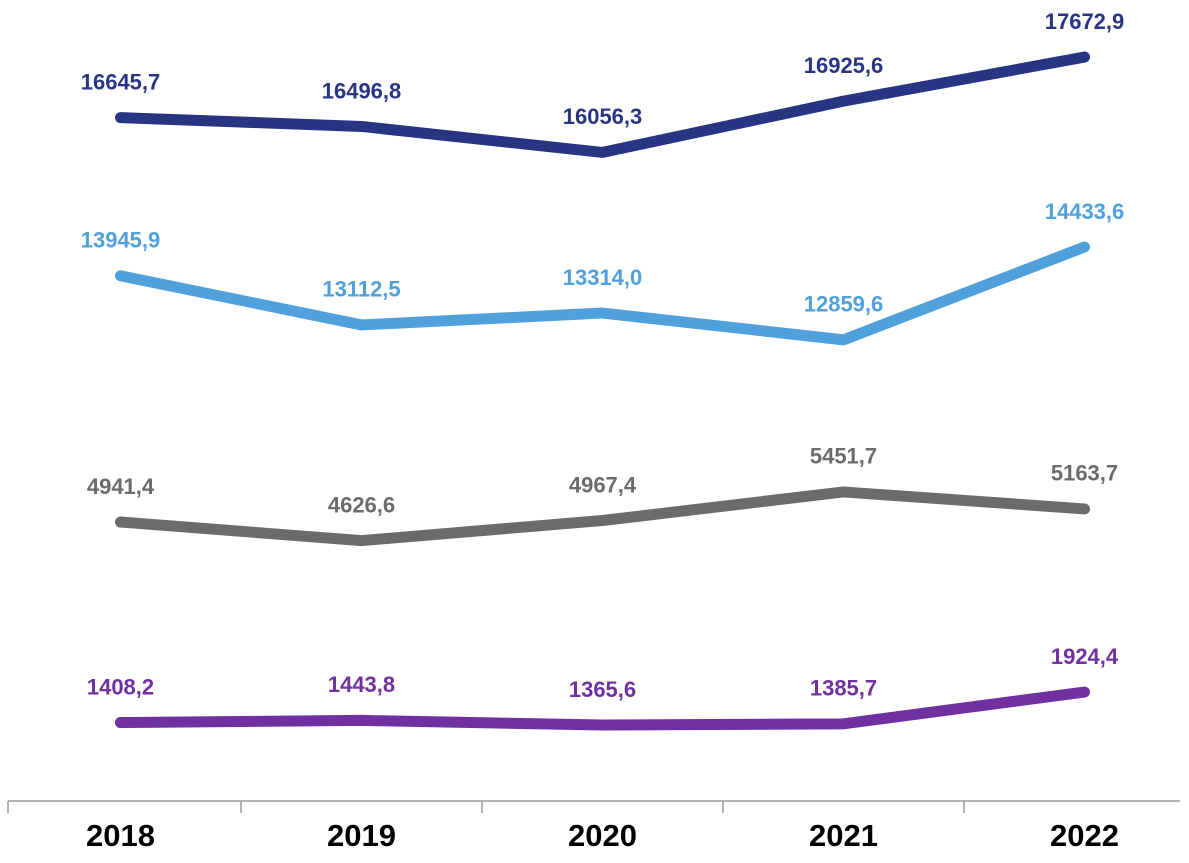 This screenshot has width=1189, height=863. Describe the element at coordinates (603, 484) in the screenshot. I see `data-label: 4967,4` at that location.